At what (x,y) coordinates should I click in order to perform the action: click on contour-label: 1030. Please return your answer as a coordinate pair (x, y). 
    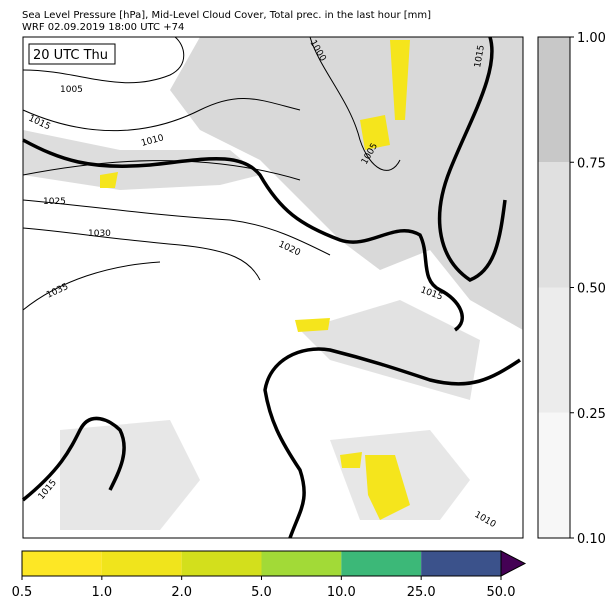
    Looking at the image, I should click on (99, 234).